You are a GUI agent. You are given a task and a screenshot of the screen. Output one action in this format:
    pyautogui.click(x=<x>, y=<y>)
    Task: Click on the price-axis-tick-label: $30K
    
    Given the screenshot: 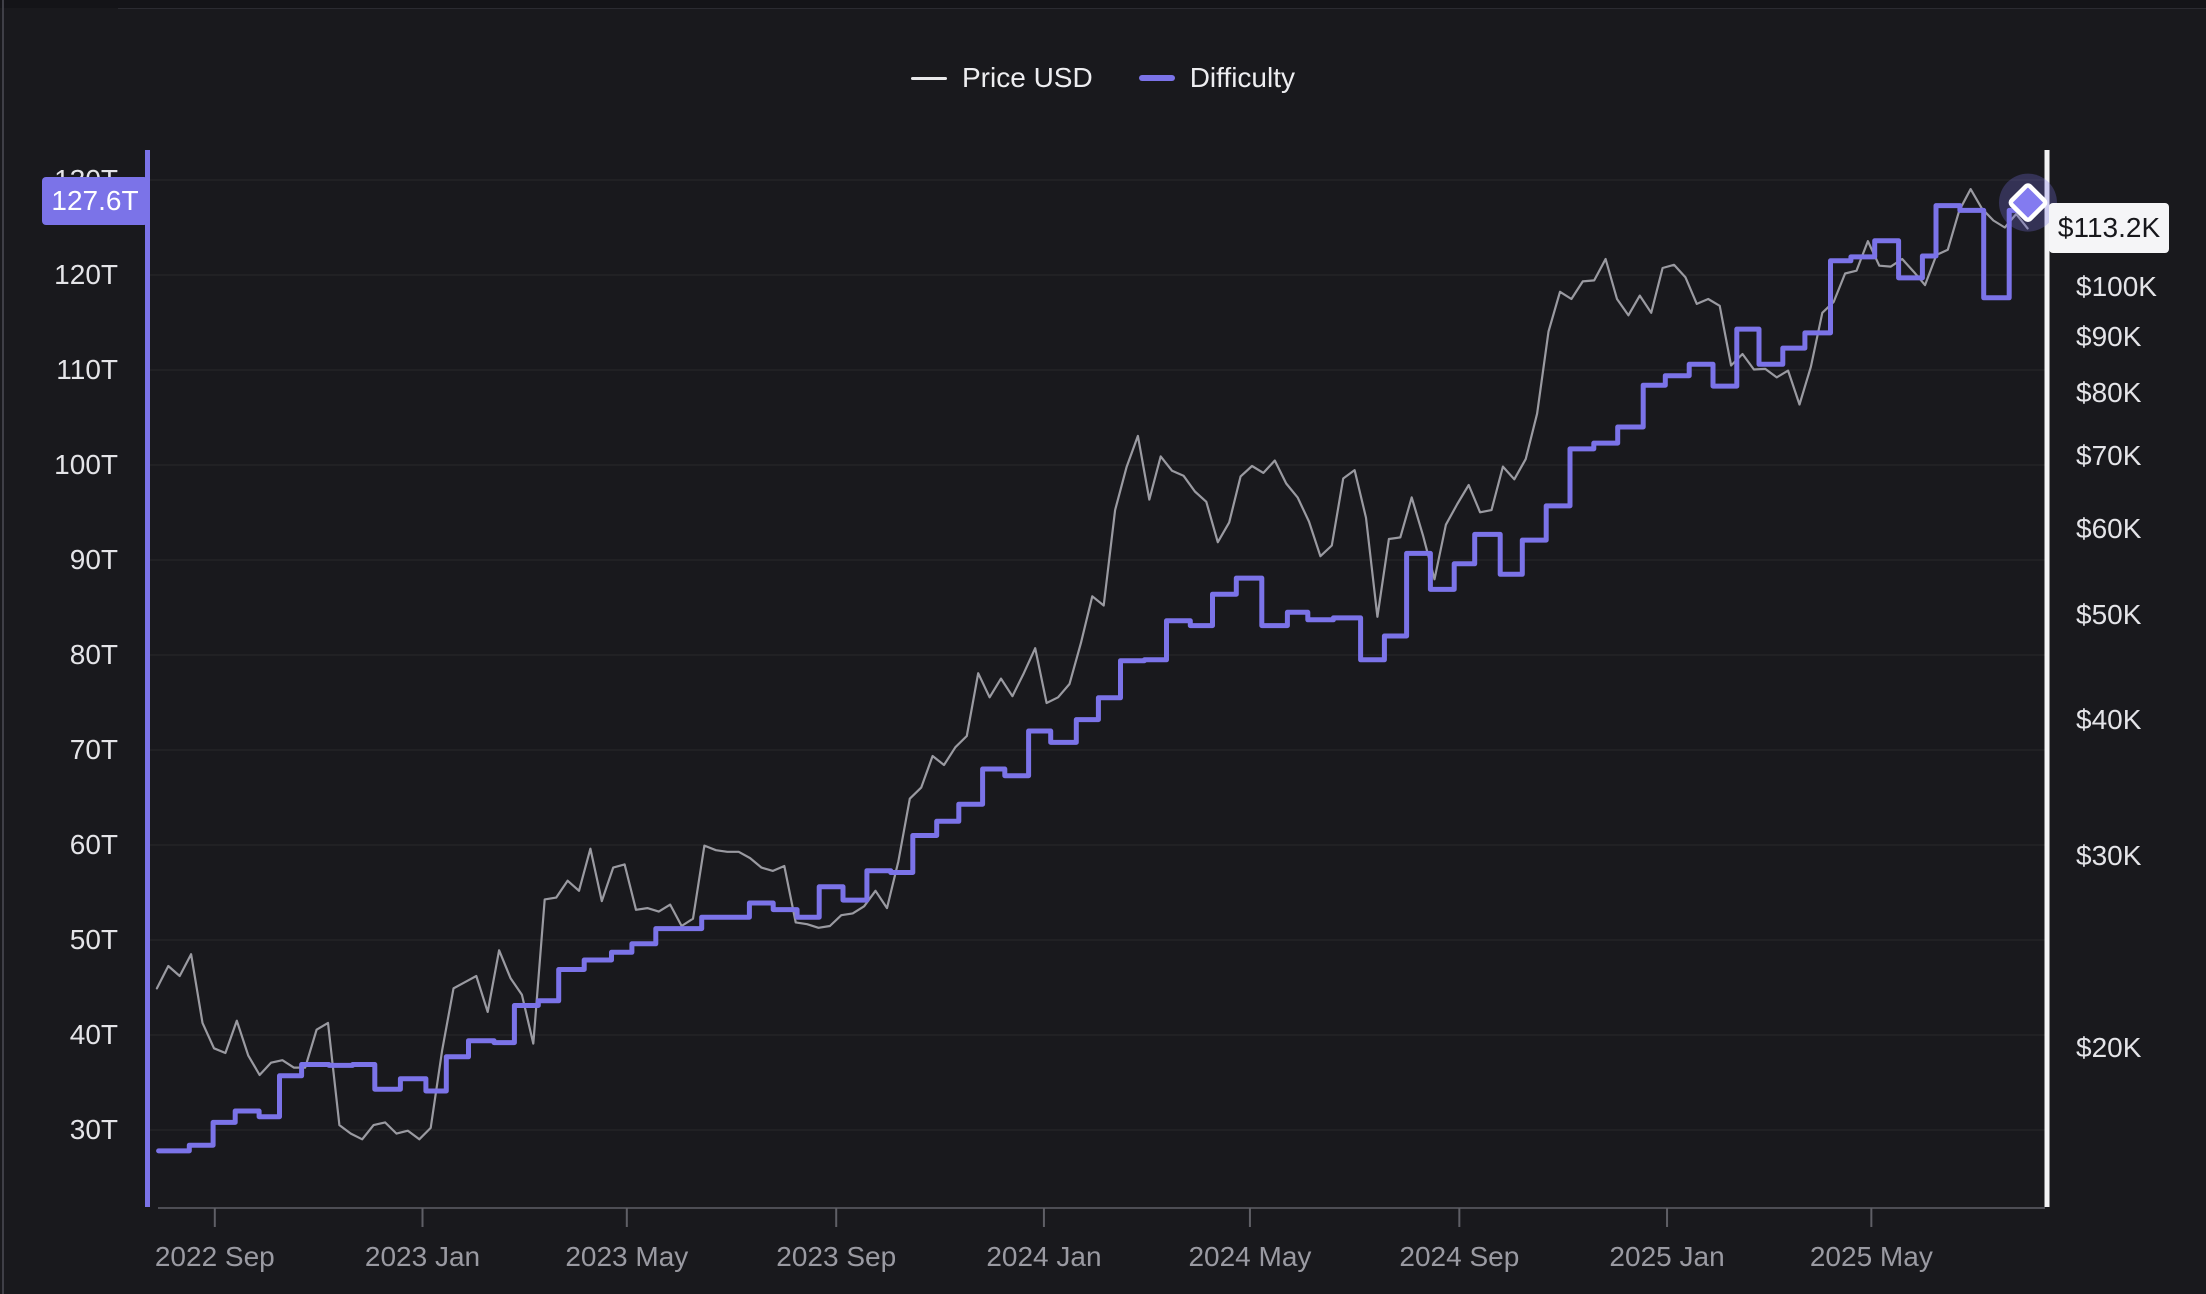 What is the action you would take?
    pyautogui.click(x=2109, y=856)
    